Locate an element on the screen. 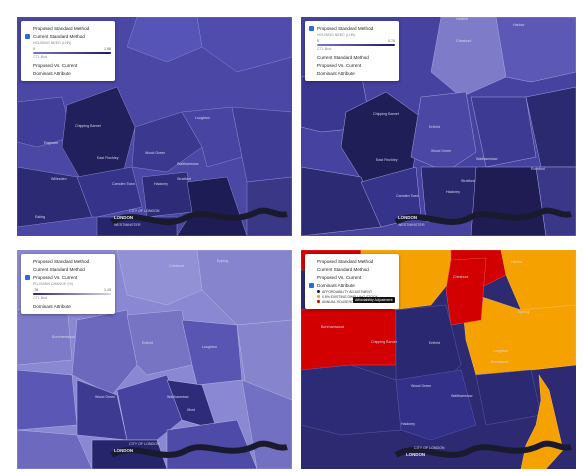 Image resolution: width=586 pixels, height=472 pixels. category-household-growth: ANNUAL HOUSEHOLD GROWTH is located at coordinates (356, 301).